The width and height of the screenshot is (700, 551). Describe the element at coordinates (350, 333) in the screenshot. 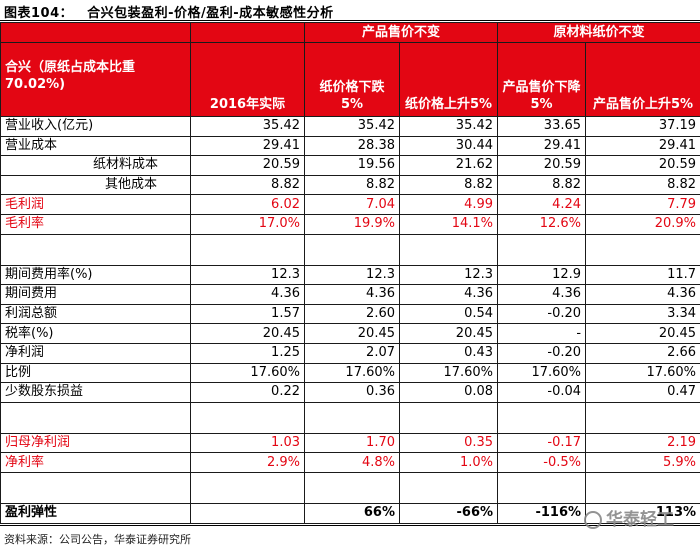

I see `table-row: 税率(%) 20.45 20.45 20.45-20.45` at that location.